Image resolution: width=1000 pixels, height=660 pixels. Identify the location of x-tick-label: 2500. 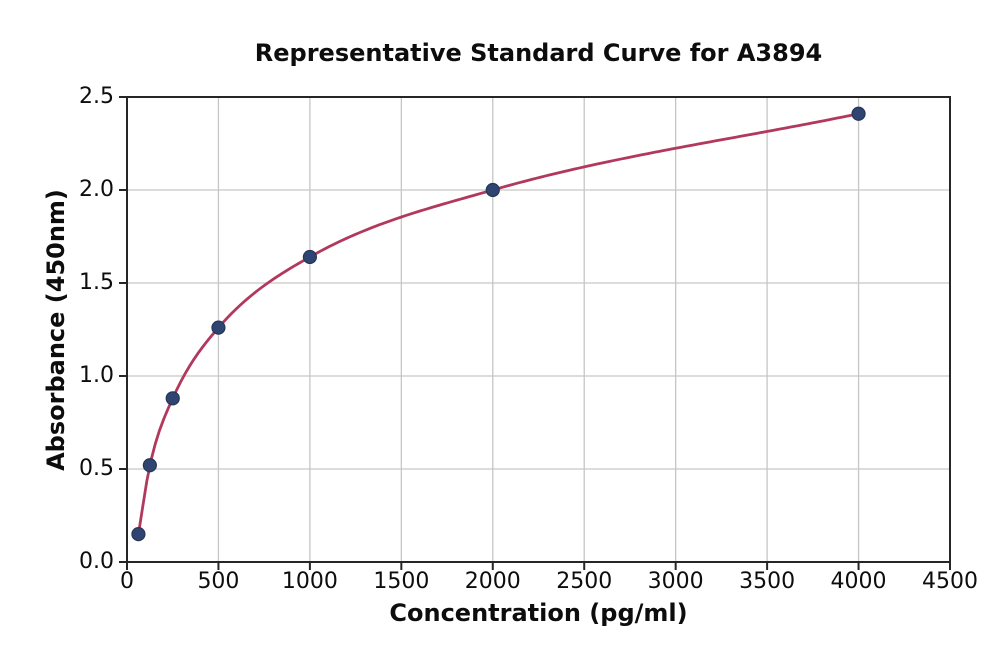
(584, 581).